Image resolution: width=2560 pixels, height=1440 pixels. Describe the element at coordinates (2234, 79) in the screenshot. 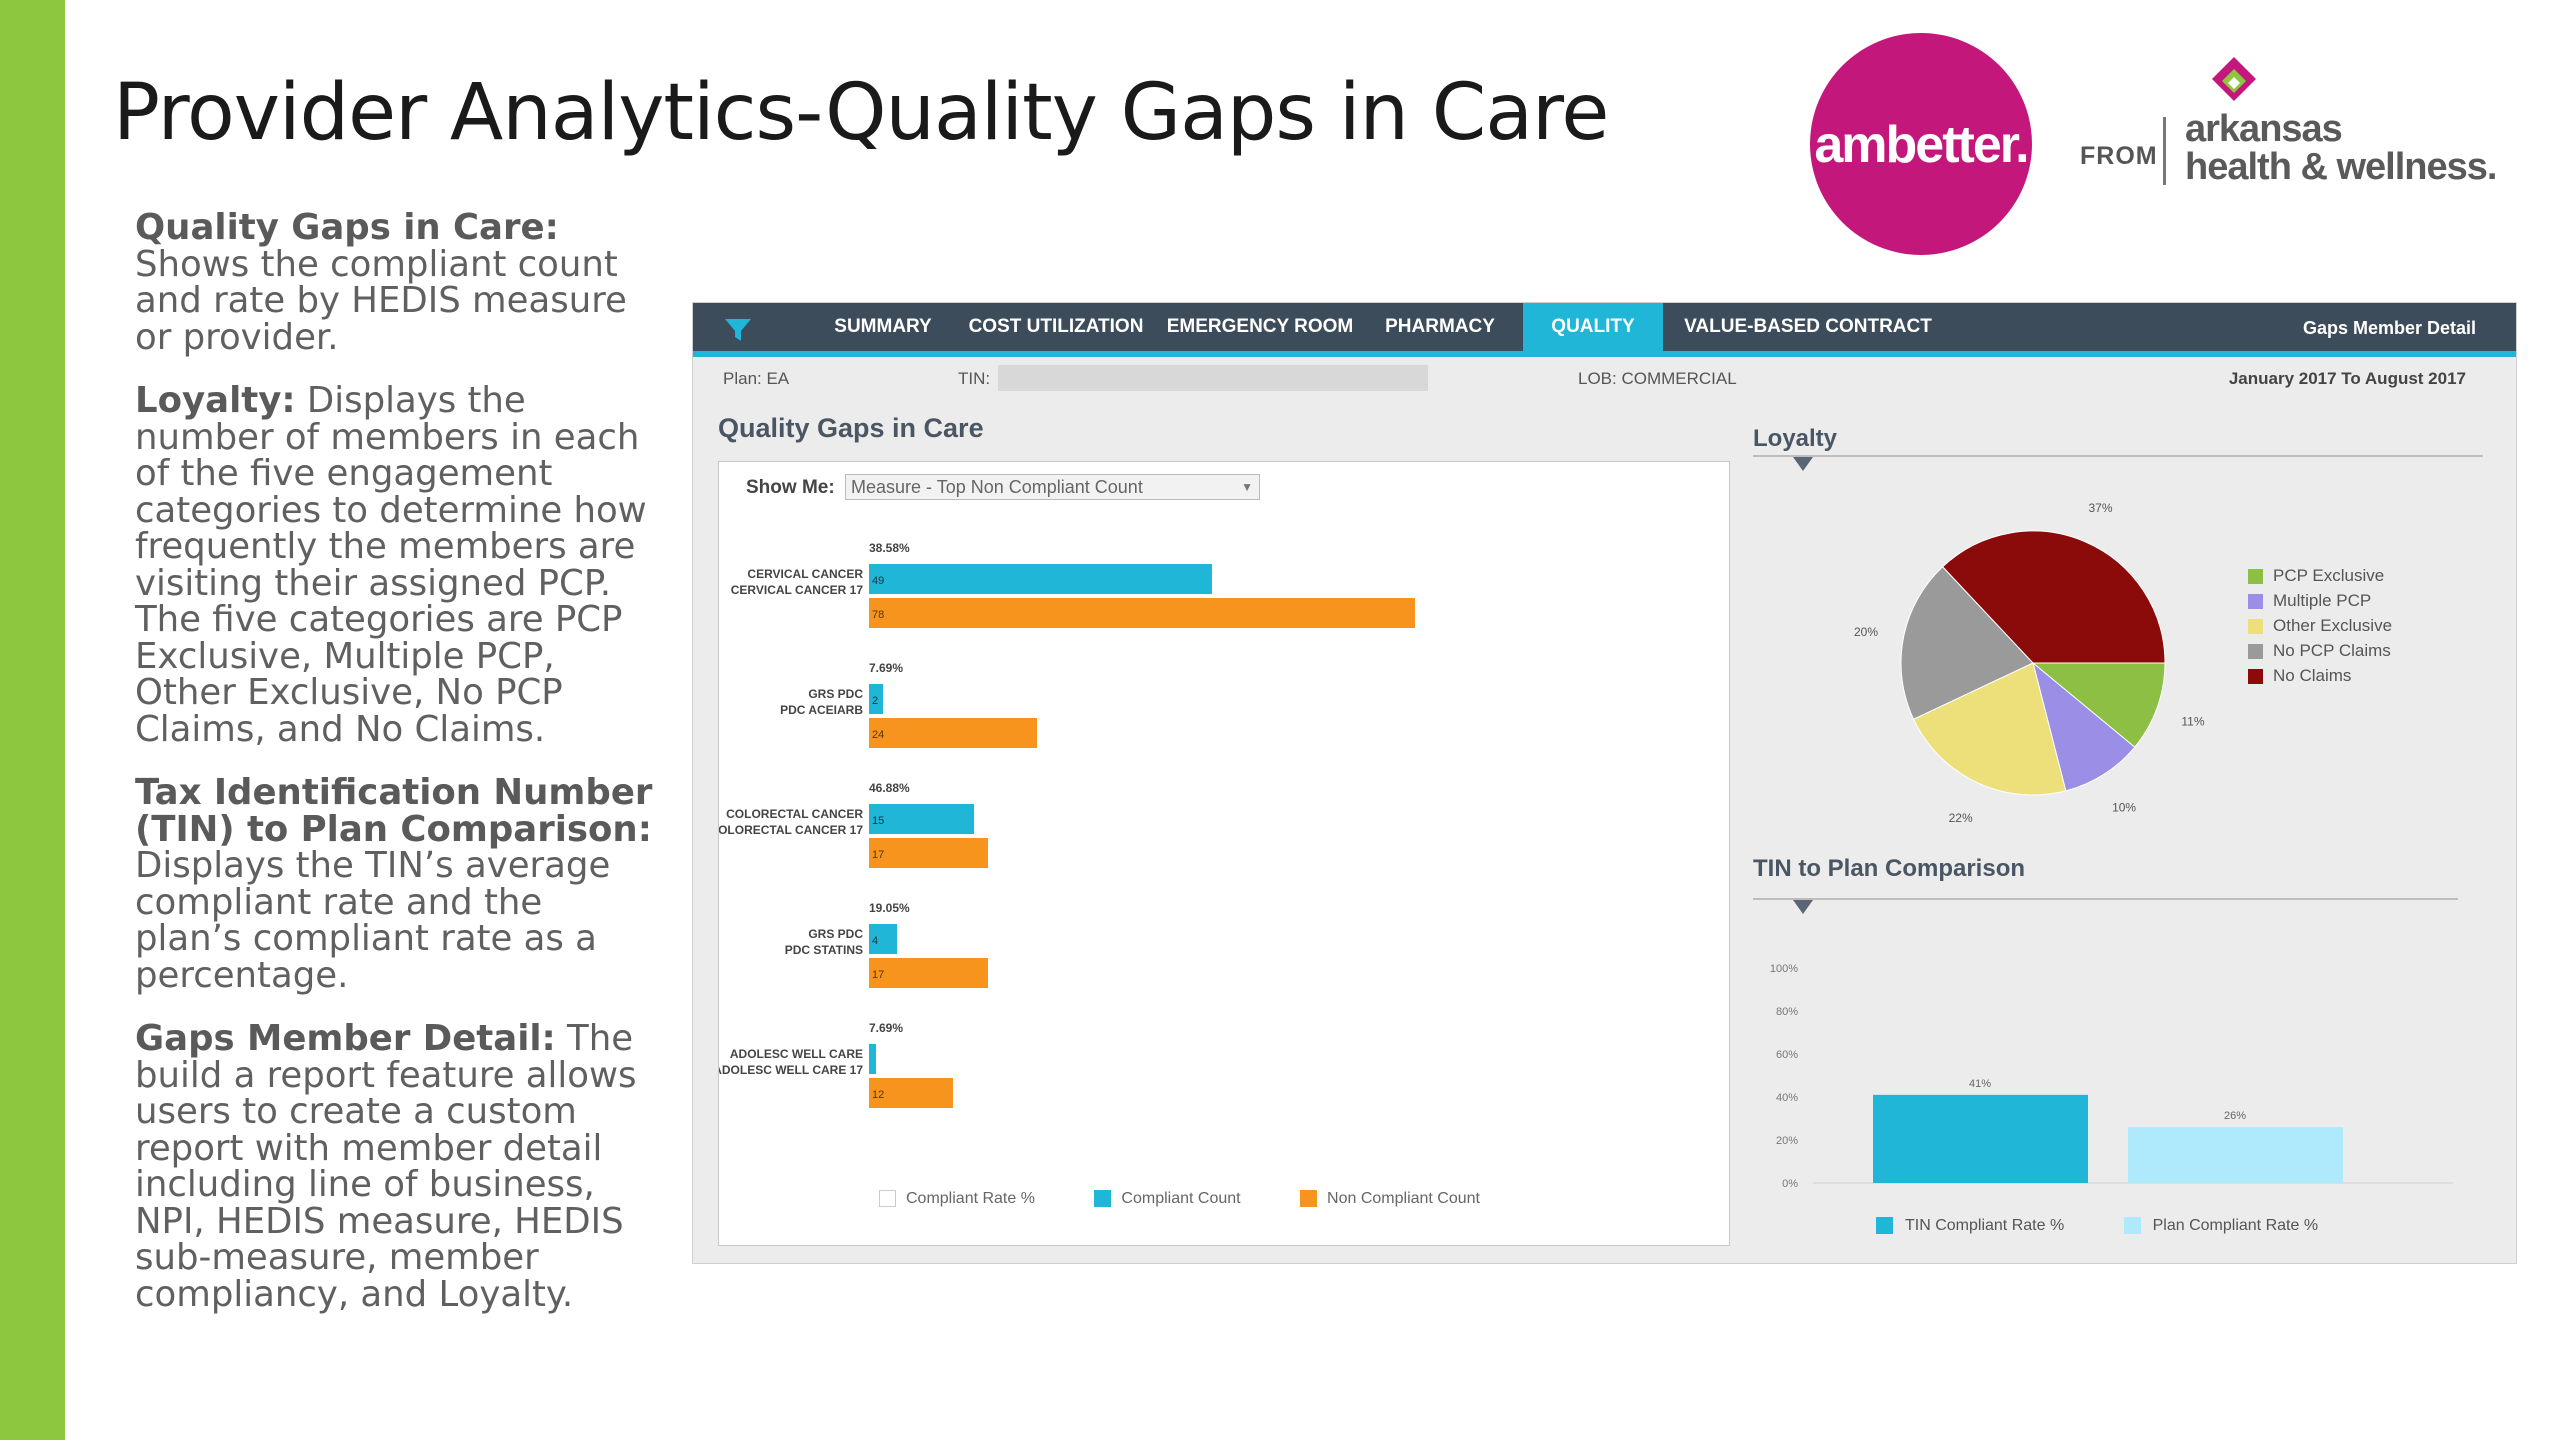

I see `diamond-logo-icon` at that location.